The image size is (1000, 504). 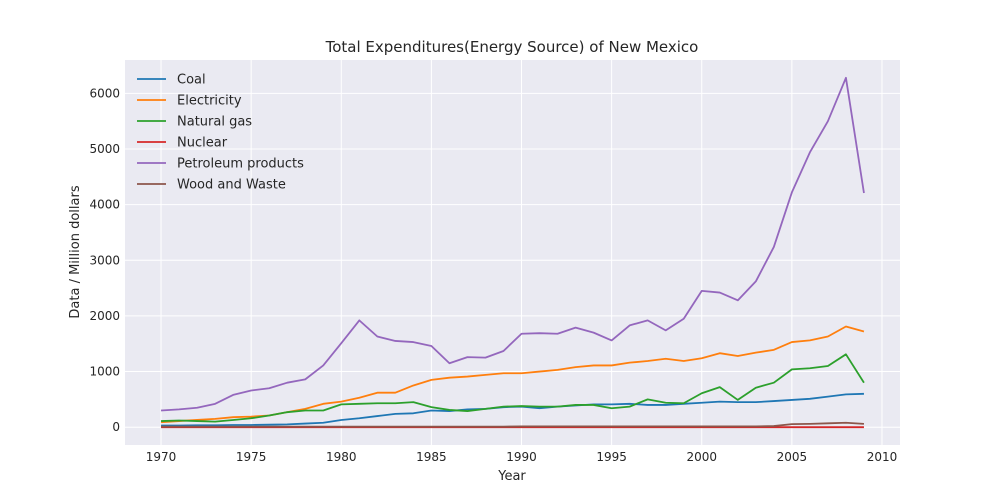 I want to click on legend-label-wood-and-waste: Wood and Waste, so click(x=231, y=185).